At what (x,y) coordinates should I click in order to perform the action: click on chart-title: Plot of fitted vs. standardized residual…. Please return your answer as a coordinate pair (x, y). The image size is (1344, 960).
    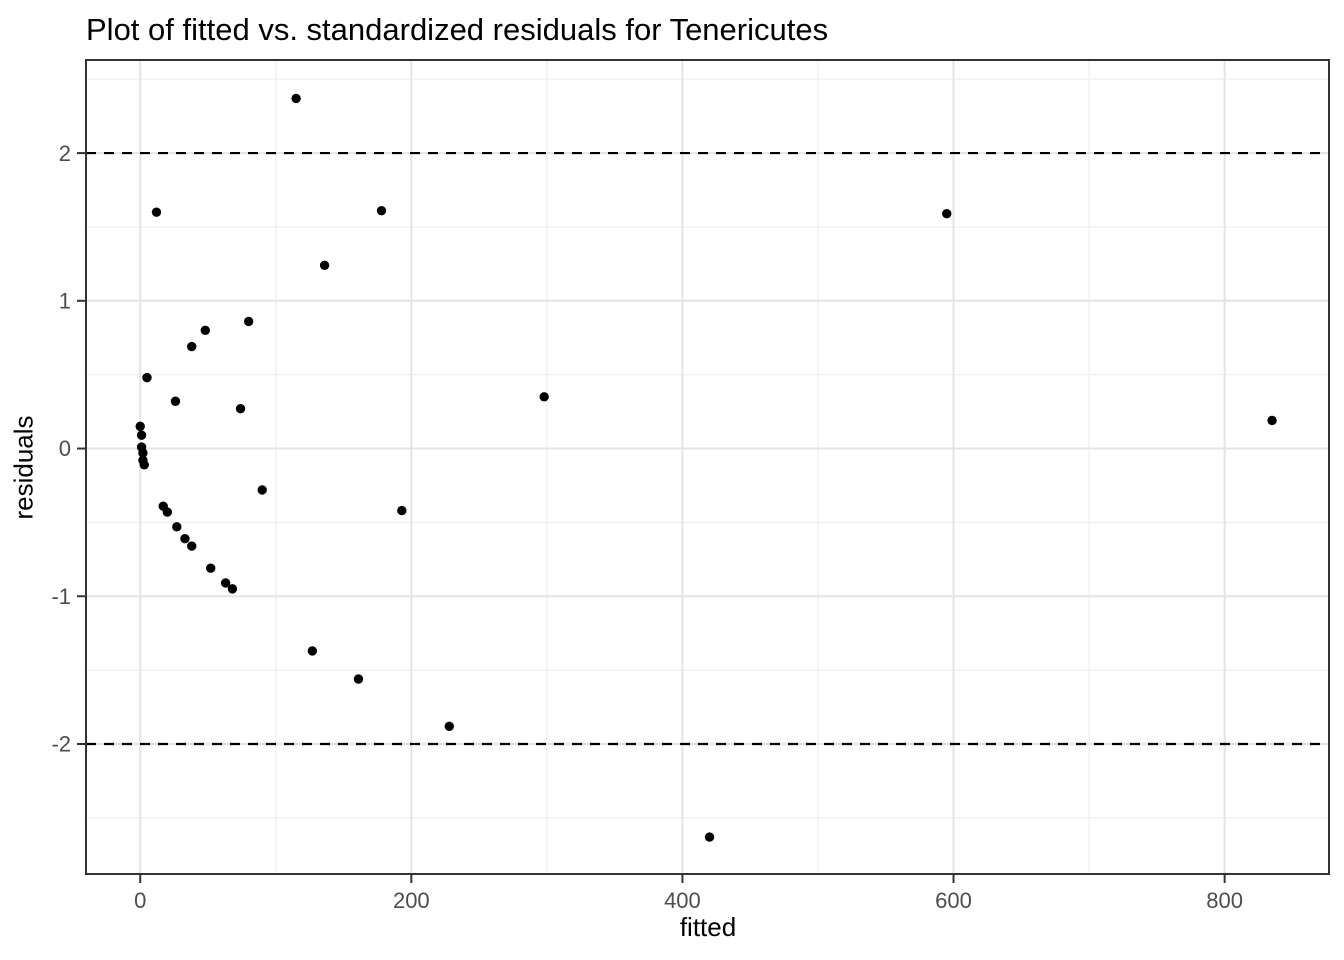
    Looking at the image, I should click on (457, 29).